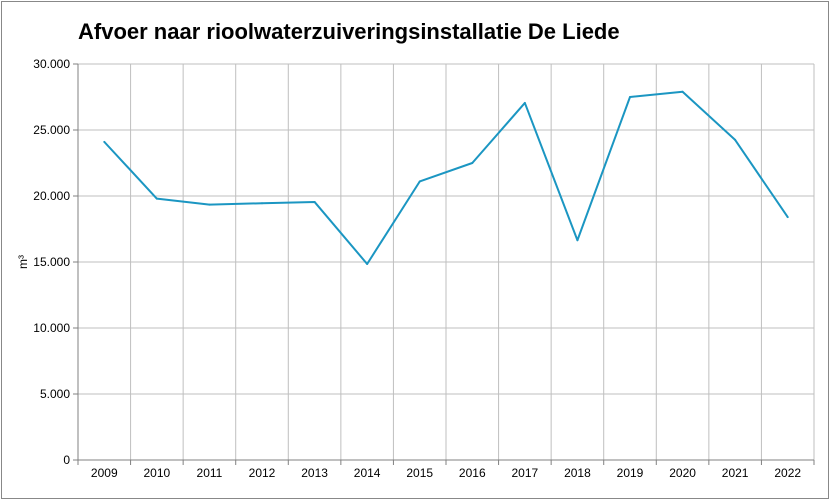 This screenshot has width=830, height=500. Describe the element at coordinates (51, 64) in the screenshot. I see `y-tick-label: 30.000` at that location.